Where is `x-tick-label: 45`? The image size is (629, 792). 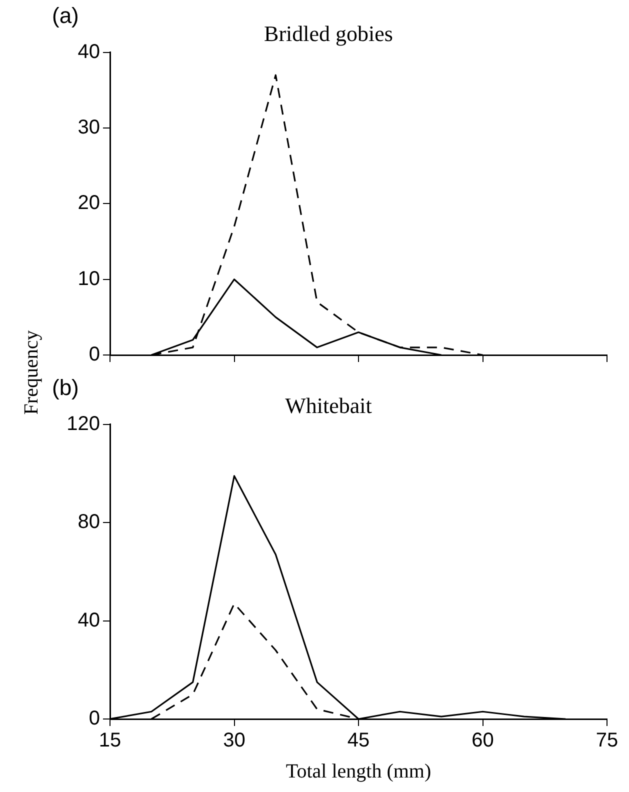 x-tick-label: 45 is located at coordinates (358, 741).